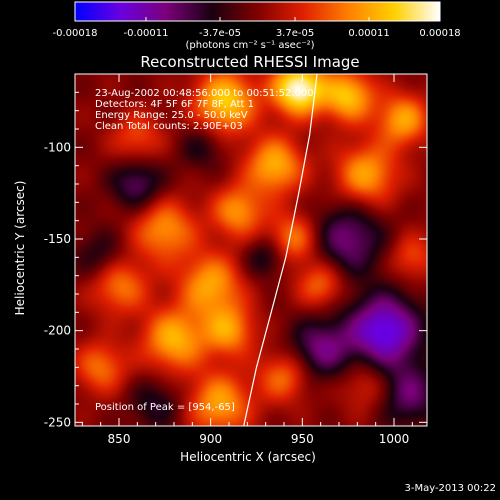 This screenshot has height=500, width=500. I want to click on colorbar-tick-label: -3.7e-05, so click(220, 33).